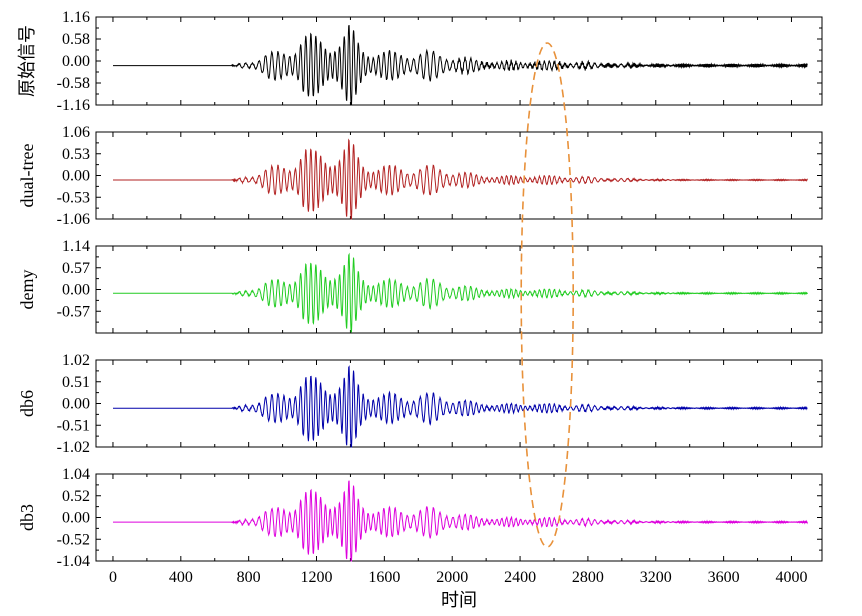  Describe the element at coordinates (73, 311) in the screenshot. I see `y-tick-label: -0.57` at that location.